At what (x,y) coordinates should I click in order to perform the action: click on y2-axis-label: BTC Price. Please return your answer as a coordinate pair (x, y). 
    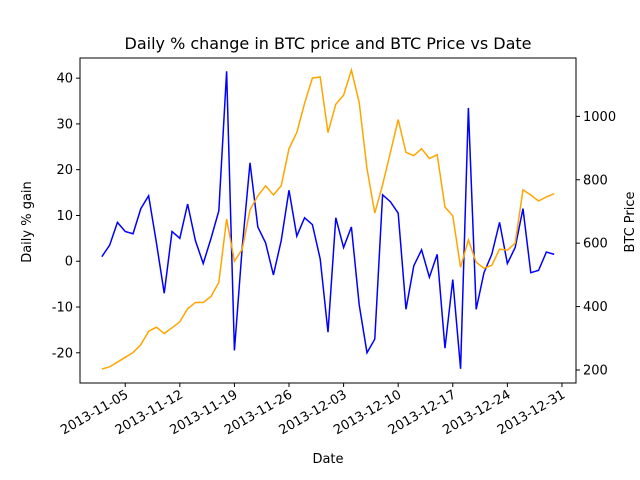
    Looking at the image, I should click on (630, 221).